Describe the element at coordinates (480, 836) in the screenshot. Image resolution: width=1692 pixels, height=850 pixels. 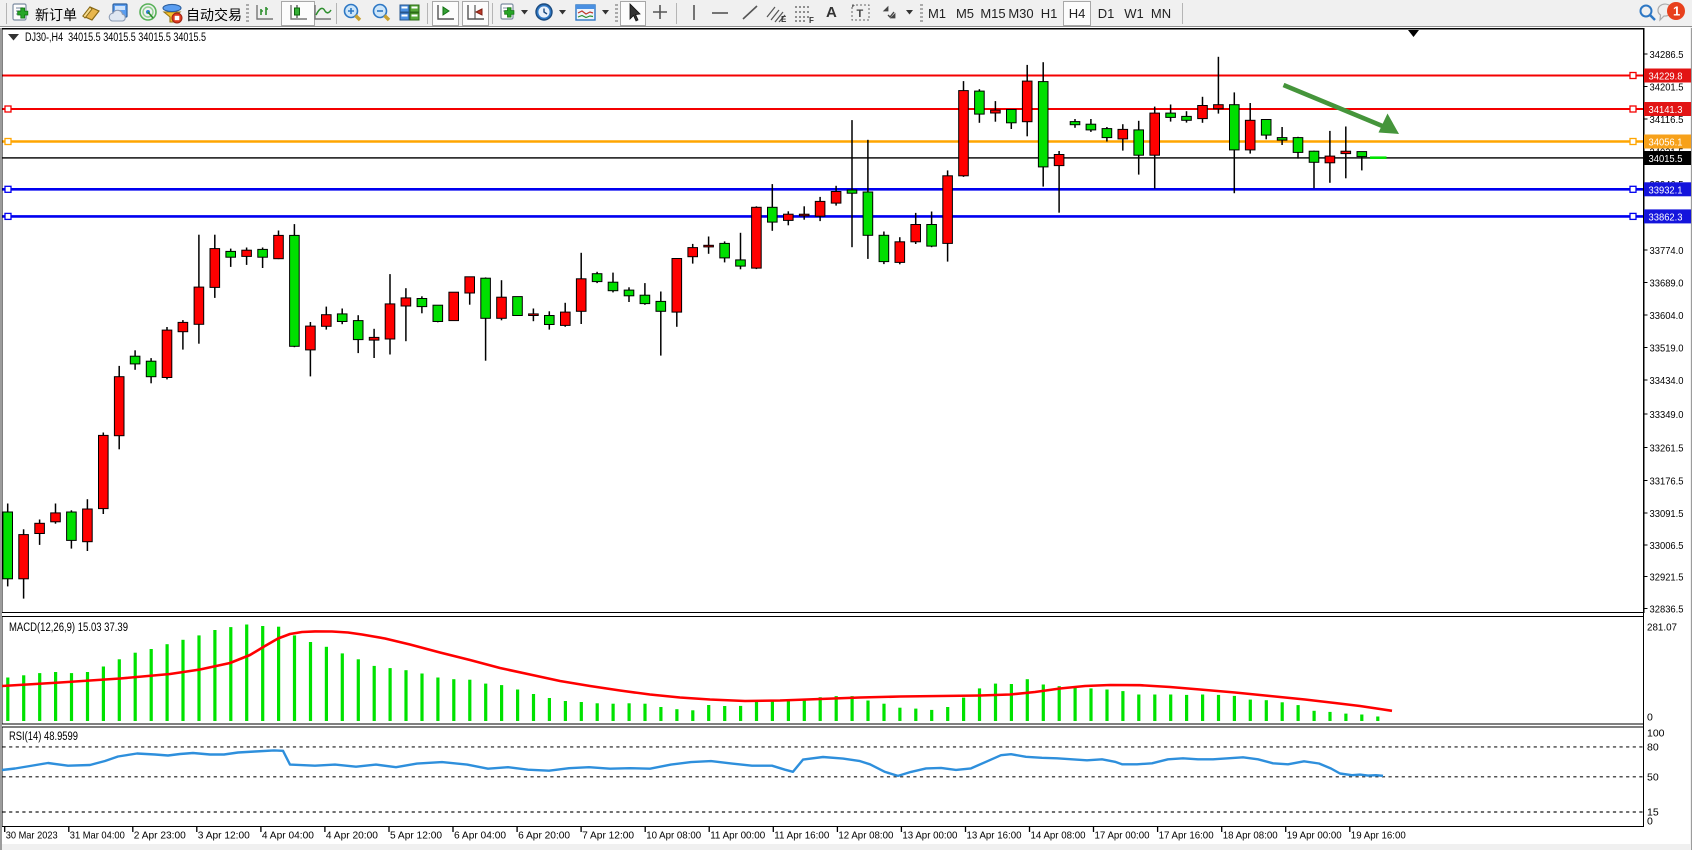
I see `svg-text: 6 Apr 04:00` at that location.